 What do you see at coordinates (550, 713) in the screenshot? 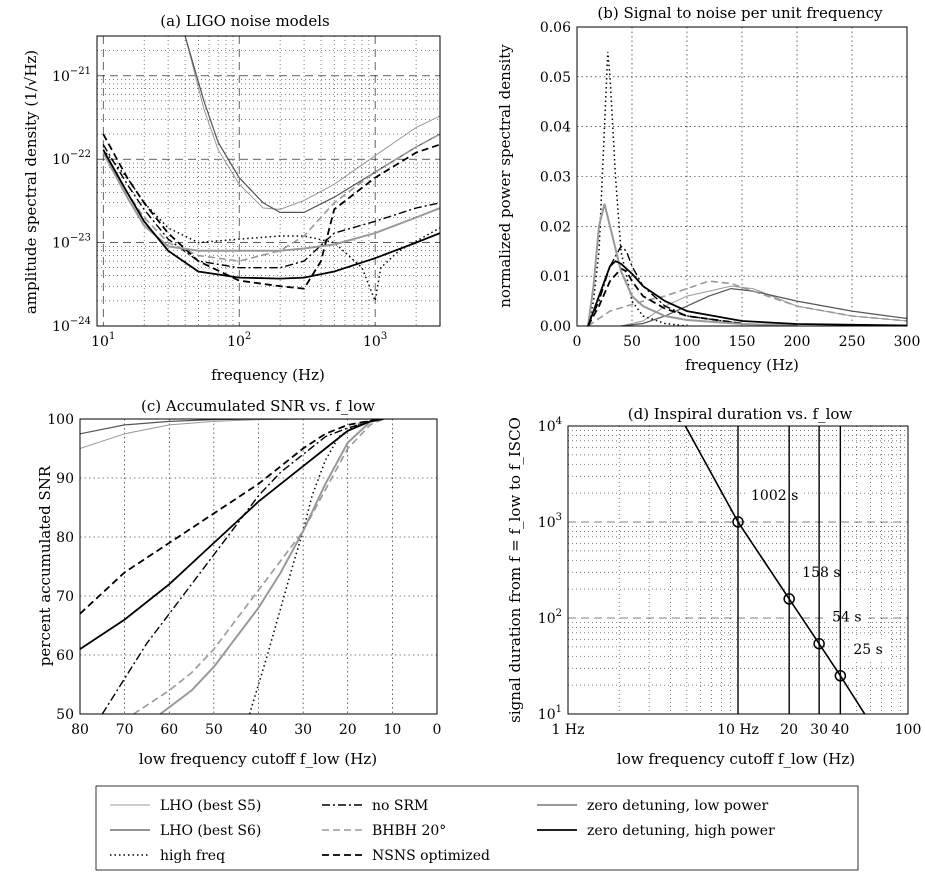
I see `y-tick-label: 101` at bounding box center [550, 713].